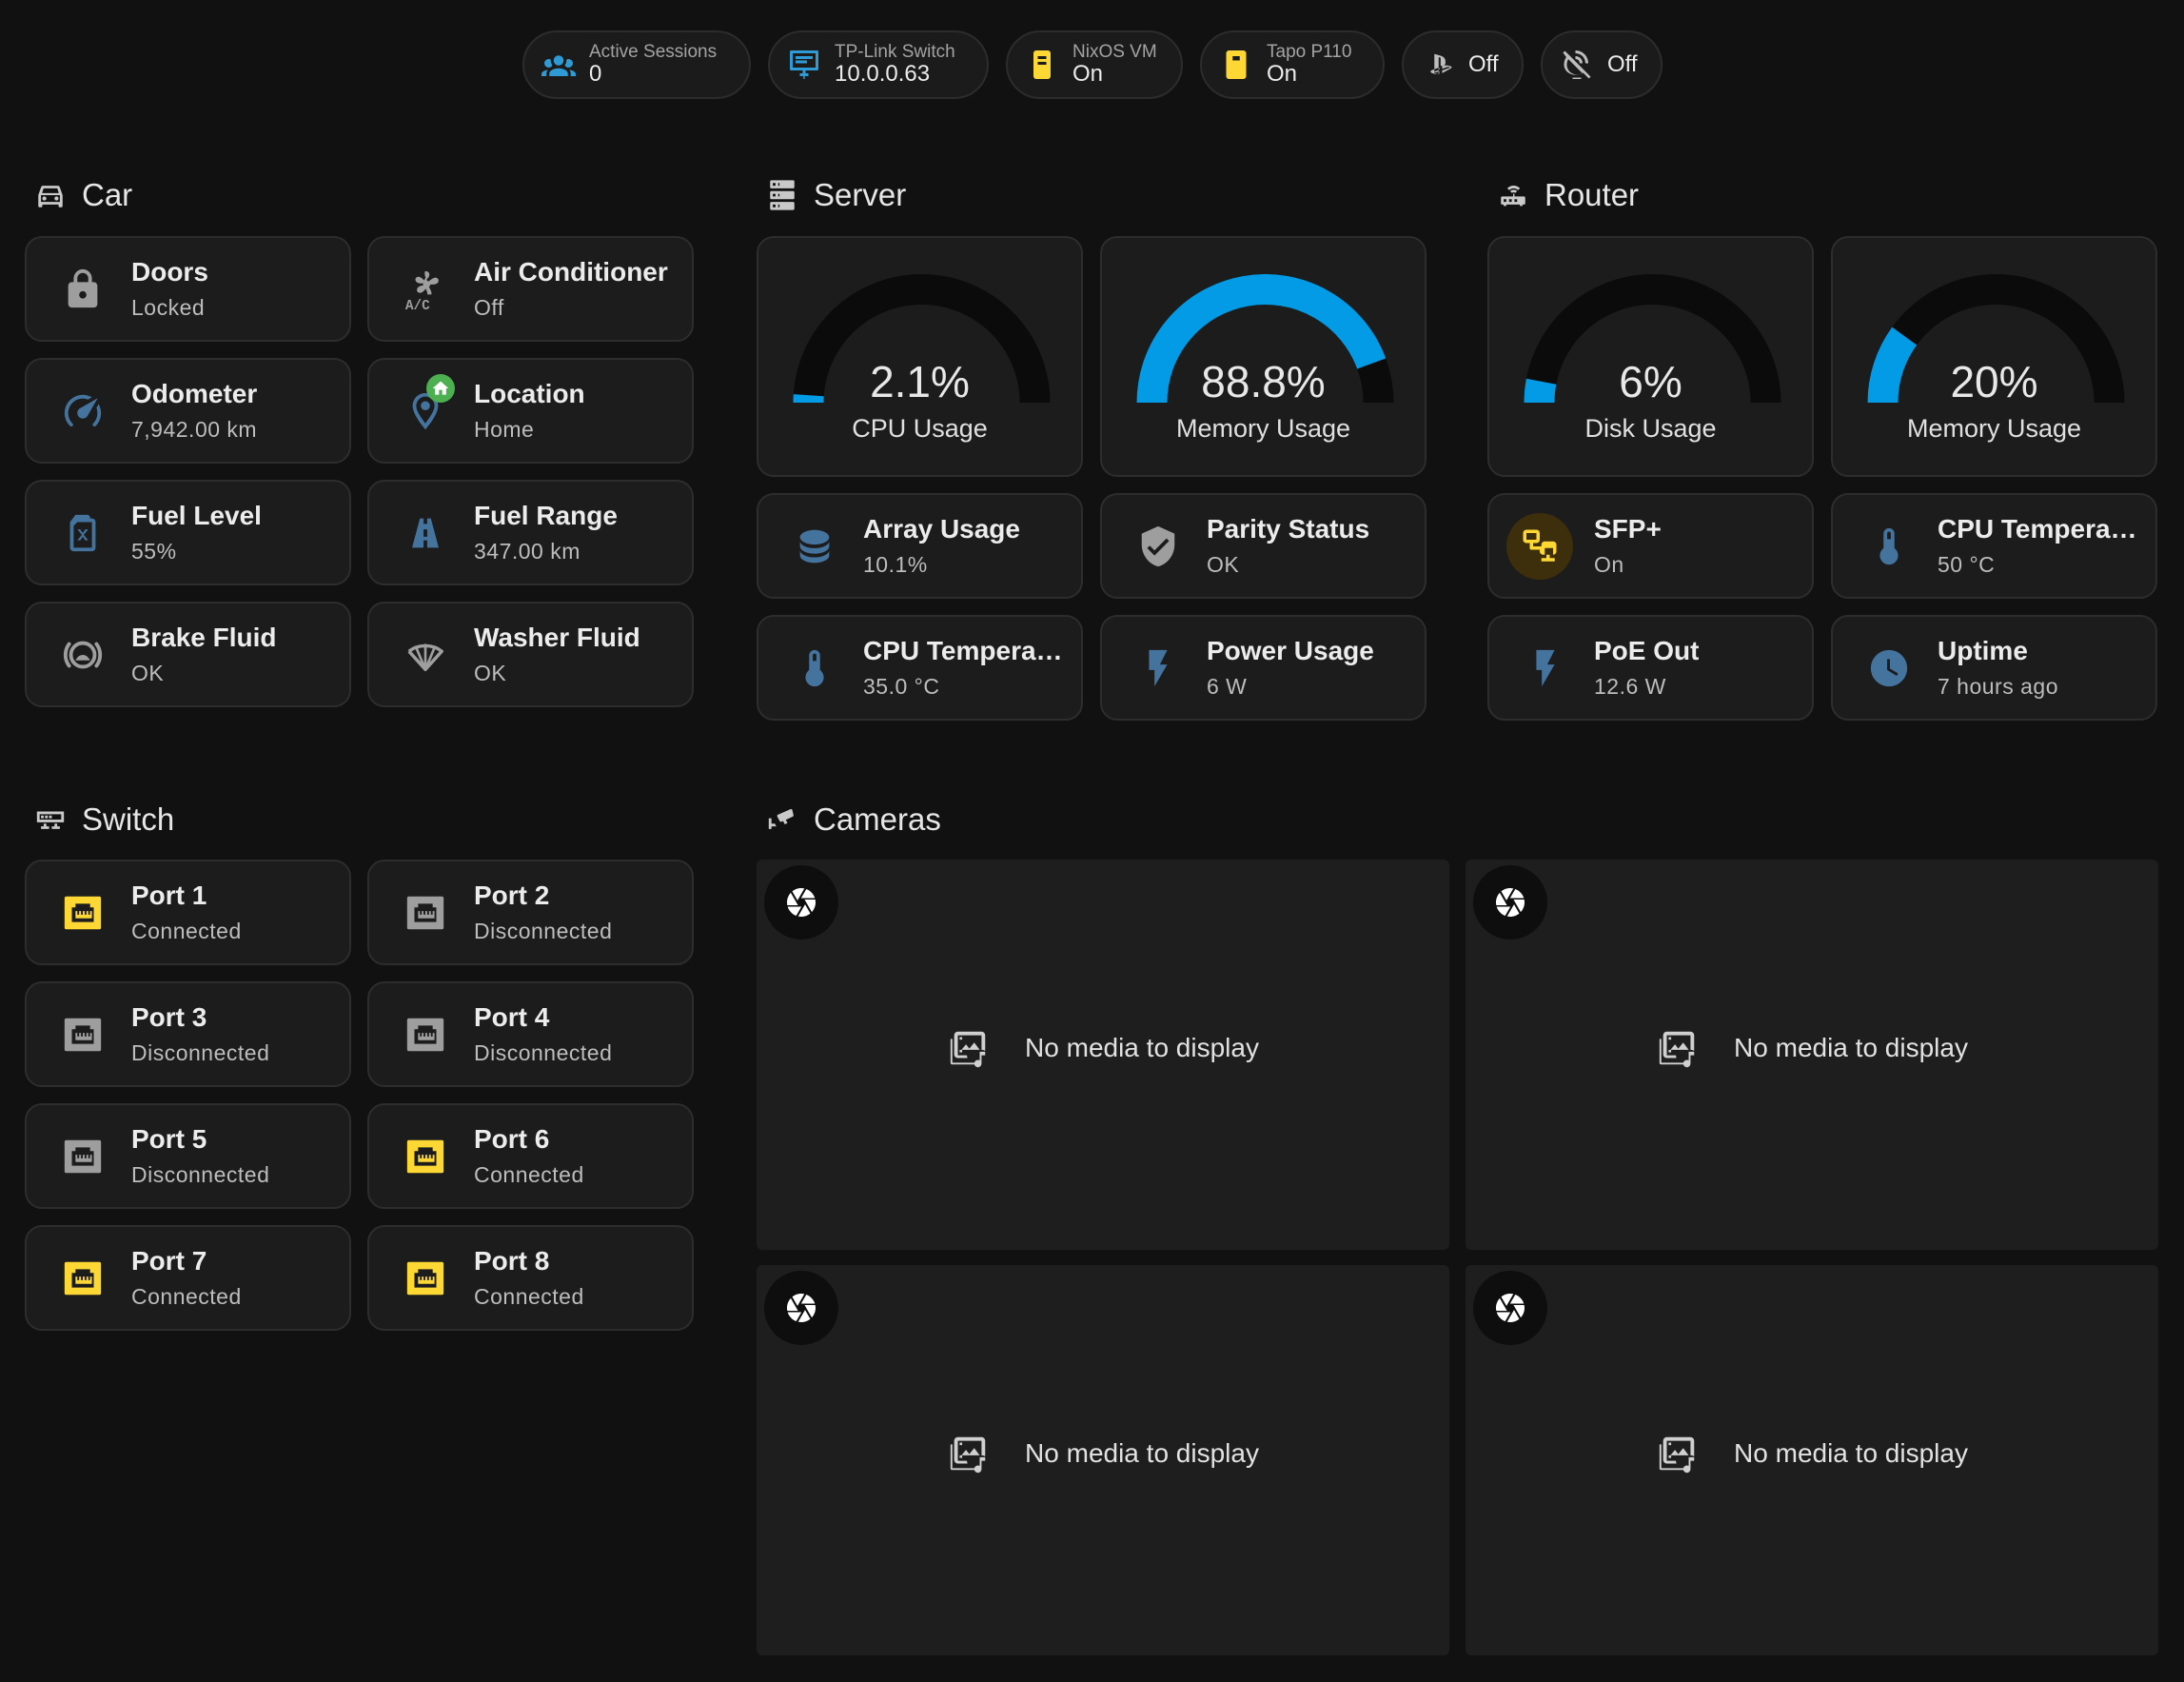 This screenshot has height=1682, width=2184. What do you see at coordinates (83, 289) in the screenshot?
I see `lock-icon` at bounding box center [83, 289].